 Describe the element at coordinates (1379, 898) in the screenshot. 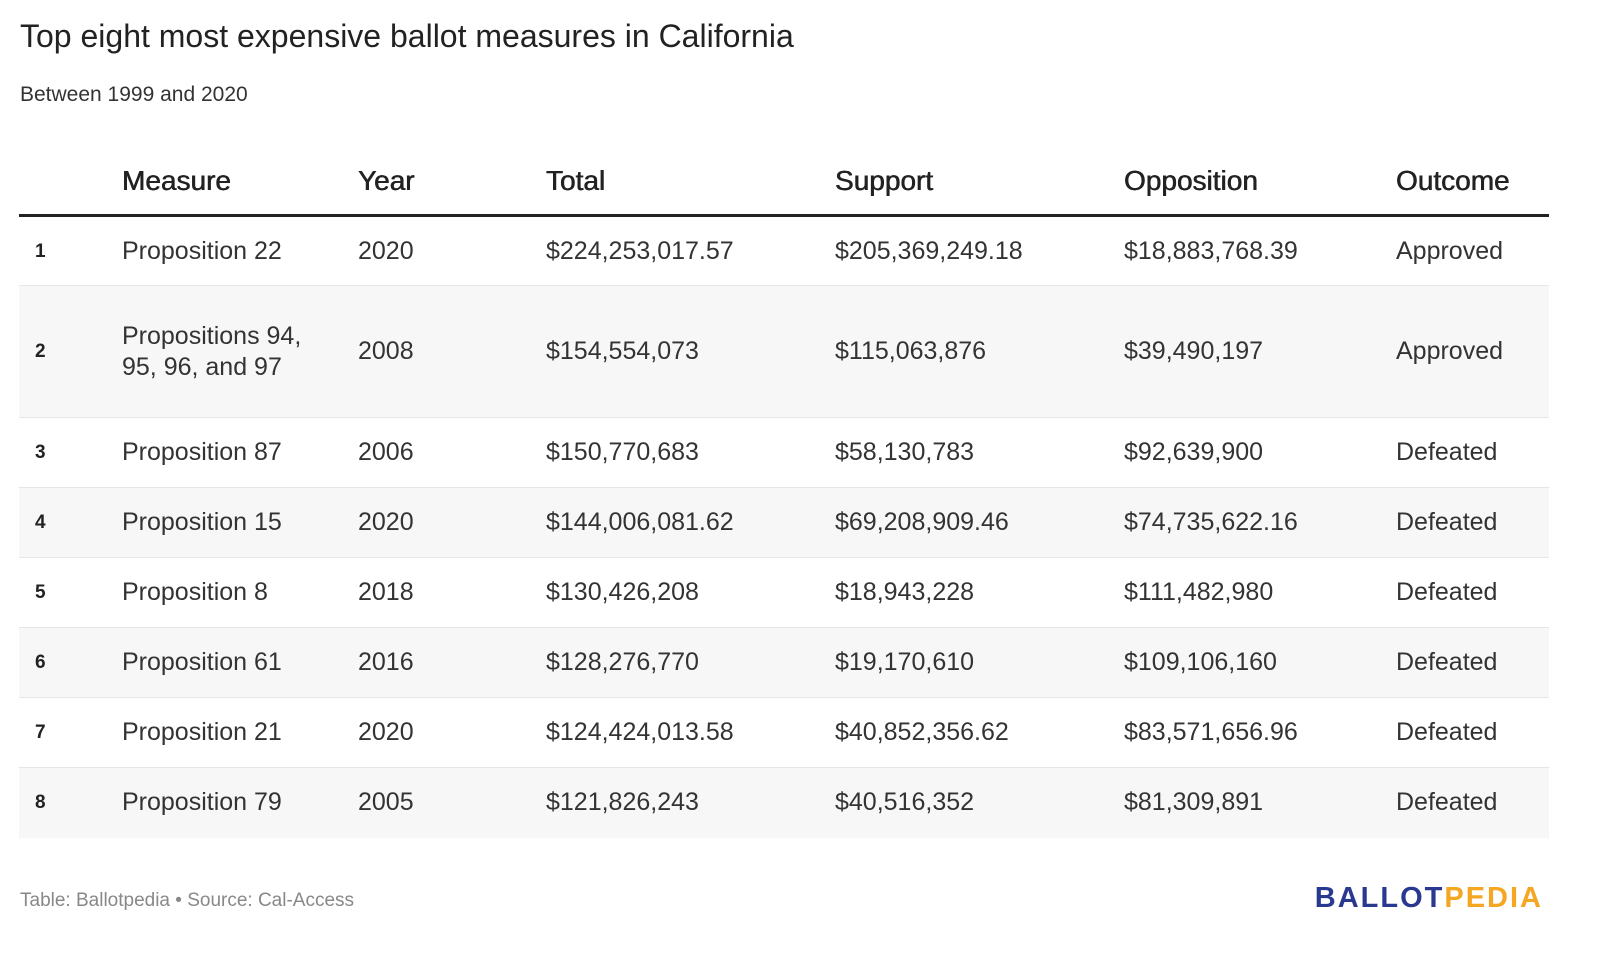

I see `logo-text-ballot: BALLOT` at that location.